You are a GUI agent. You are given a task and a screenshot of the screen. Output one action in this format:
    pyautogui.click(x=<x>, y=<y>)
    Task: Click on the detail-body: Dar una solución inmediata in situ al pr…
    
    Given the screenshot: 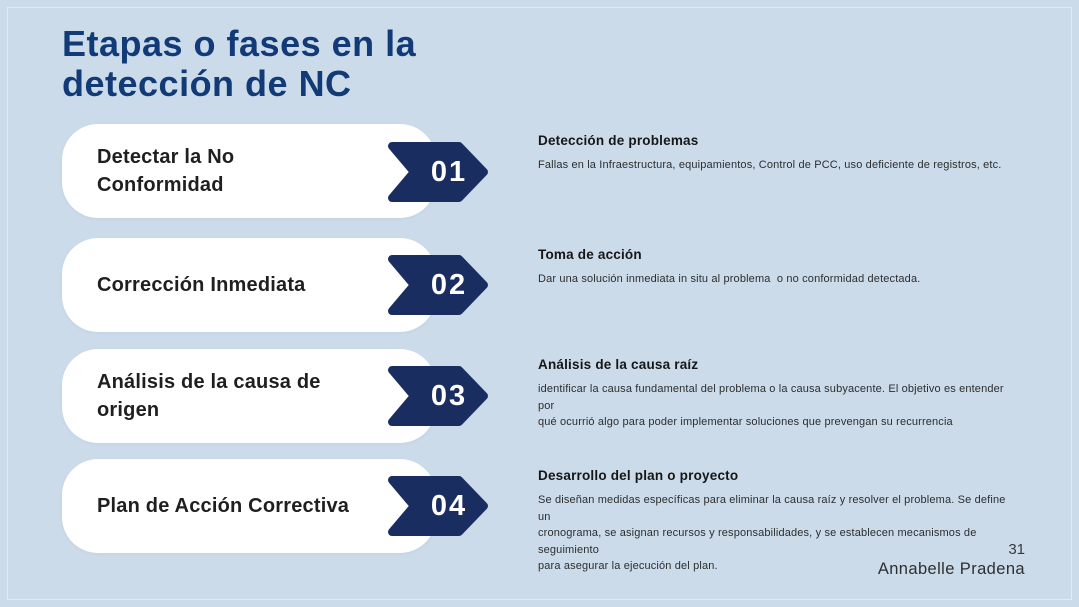 What is the action you would take?
    pyautogui.click(x=729, y=279)
    